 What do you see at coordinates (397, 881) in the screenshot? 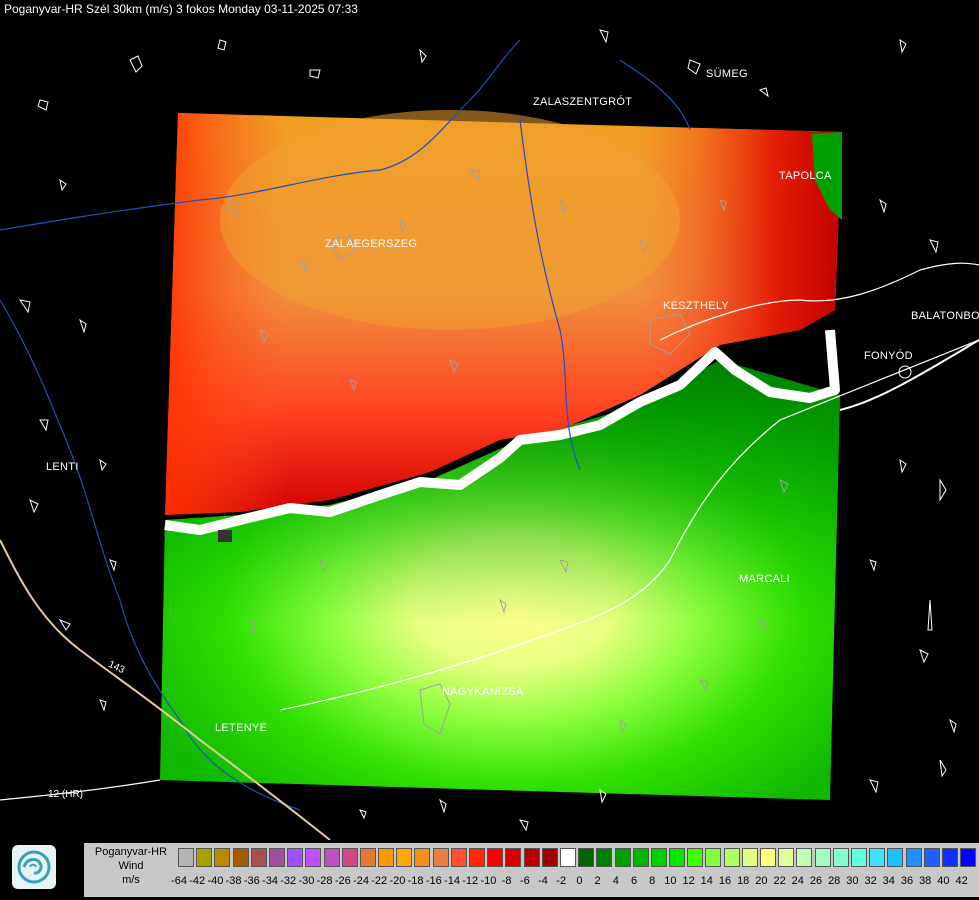
I see `legend-tick: -20` at bounding box center [397, 881].